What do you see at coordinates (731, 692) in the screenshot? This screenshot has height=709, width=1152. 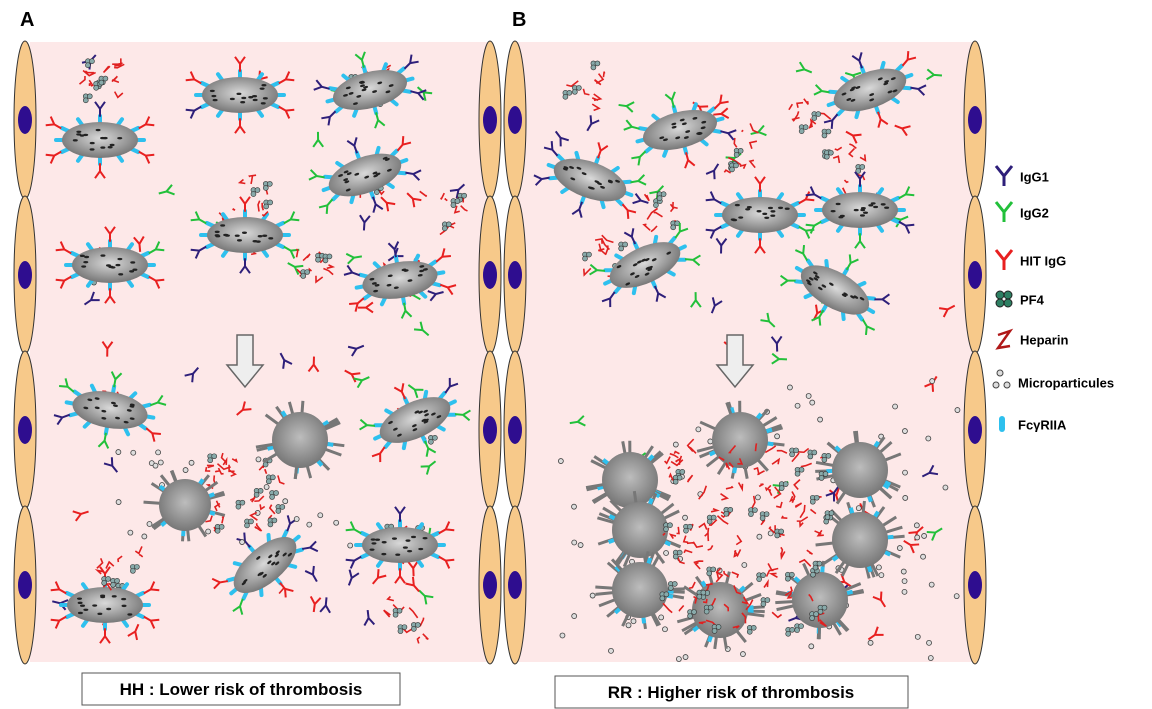 I see `caption: RR : Higher risk of thrombosis` at bounding box center [731, 692].